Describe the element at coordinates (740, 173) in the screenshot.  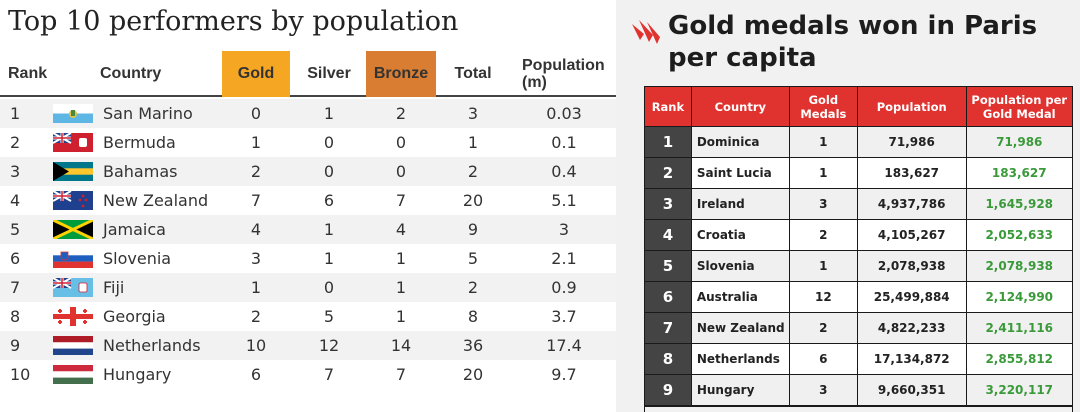
I see `country-cell: Saint Lucia` at that location.